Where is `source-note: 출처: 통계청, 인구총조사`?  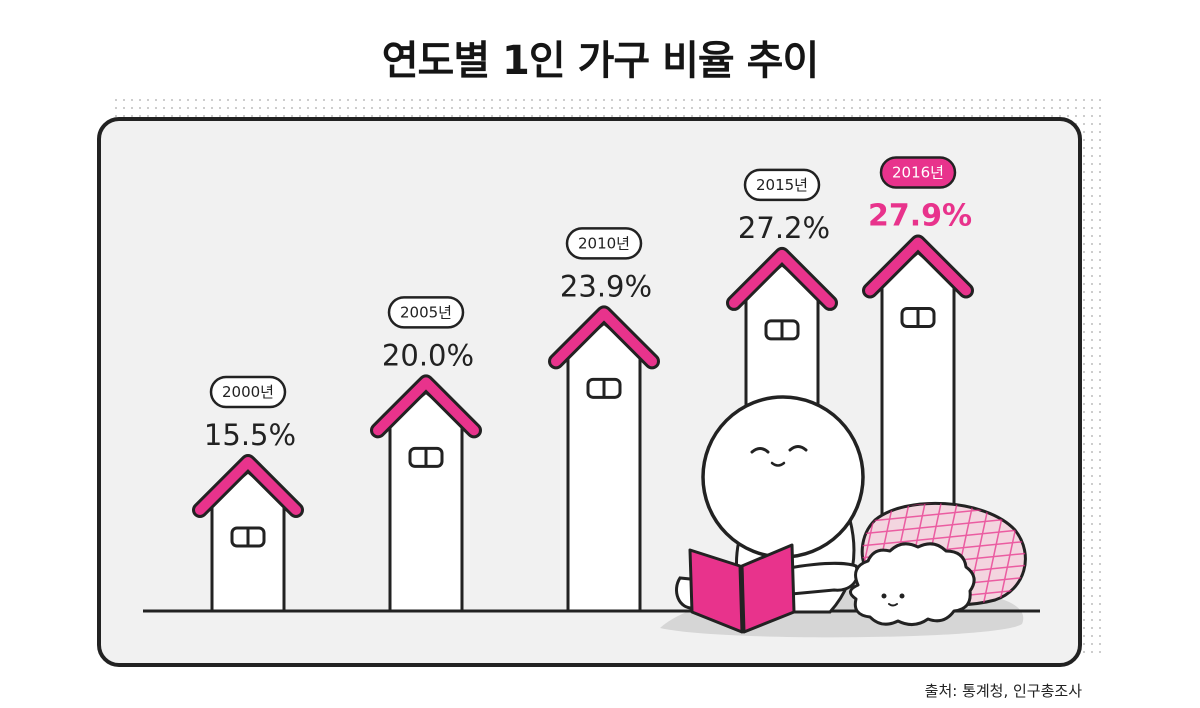 source-note: 출처: 통계청, 인구총조사 is located at coordinates (1003, 691).